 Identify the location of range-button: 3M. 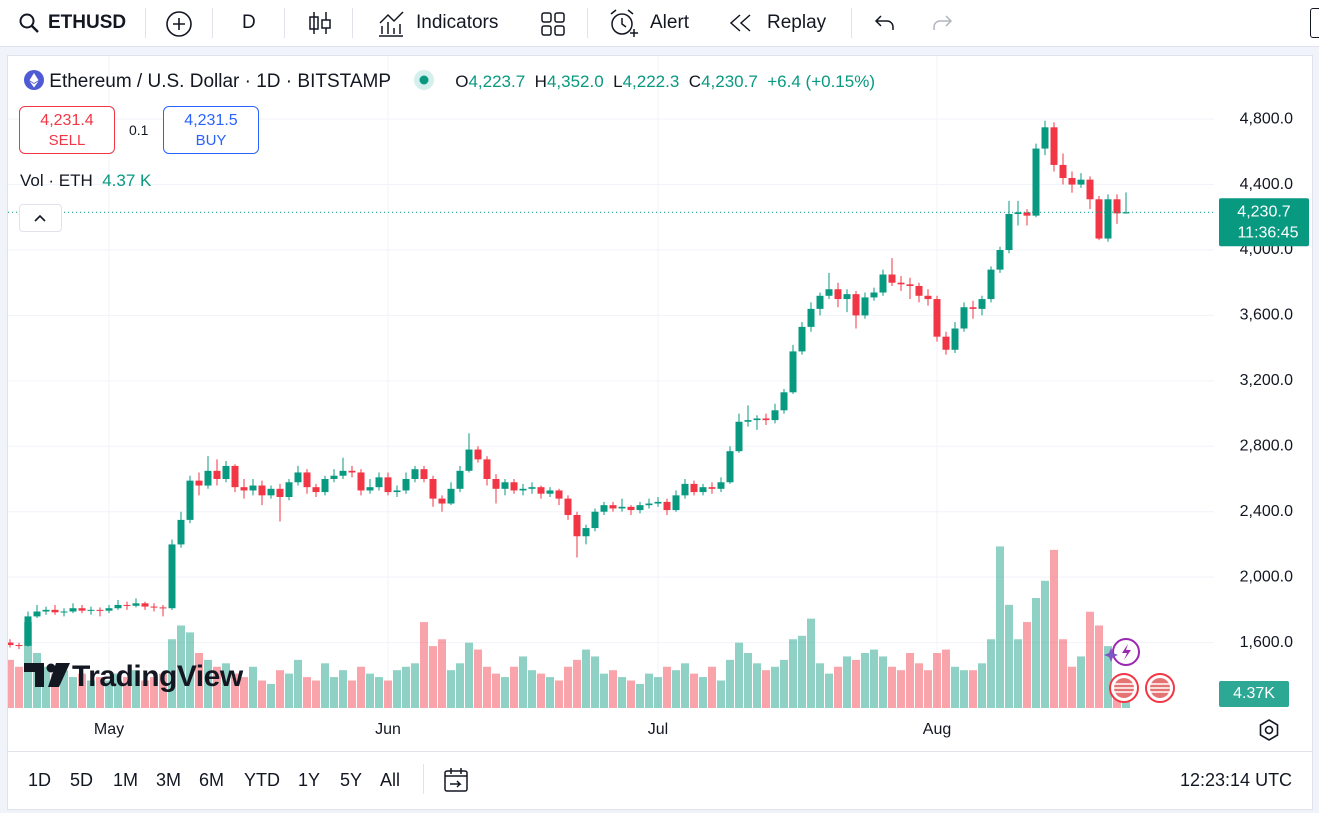
(169, 780).